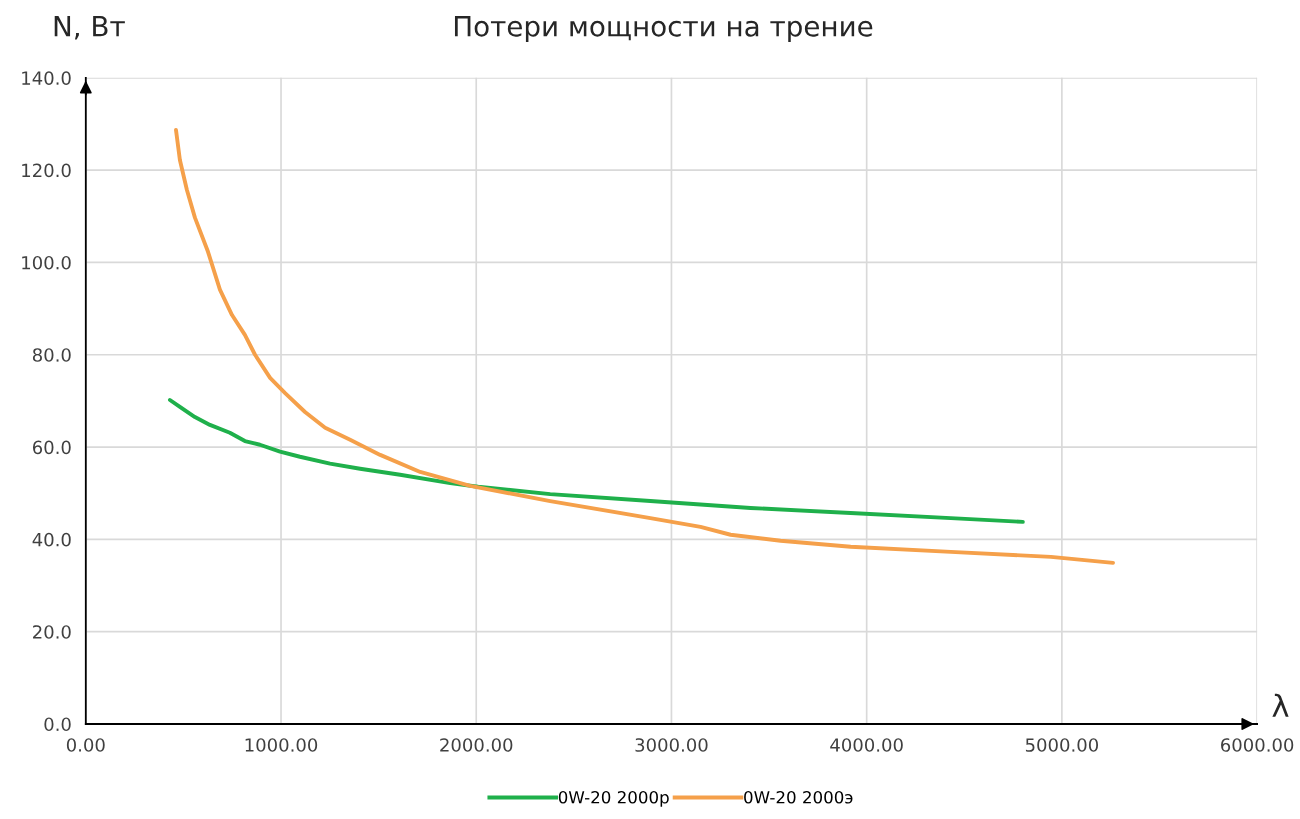  Describe the element at coordinates (46, 170) in the screenshot. I see `y-tick-label: 120.0` at that location.